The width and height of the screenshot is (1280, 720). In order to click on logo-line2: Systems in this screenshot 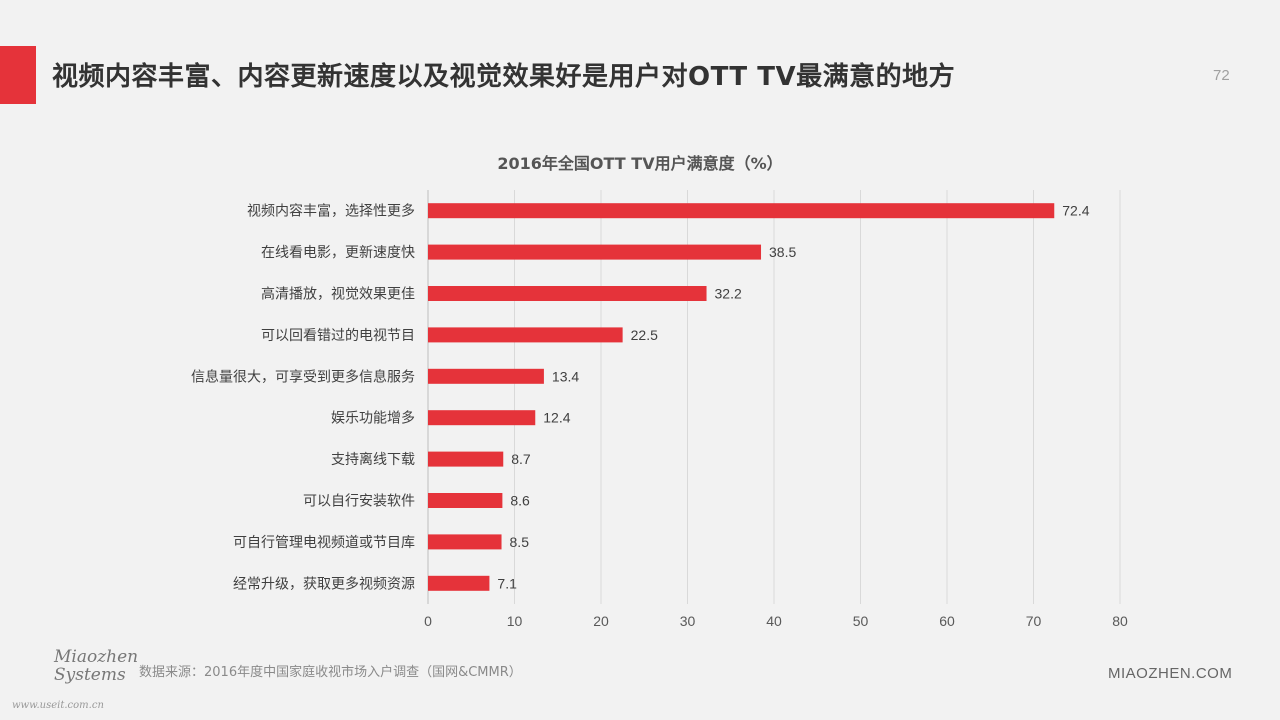, I will do `click(90, 675)`.